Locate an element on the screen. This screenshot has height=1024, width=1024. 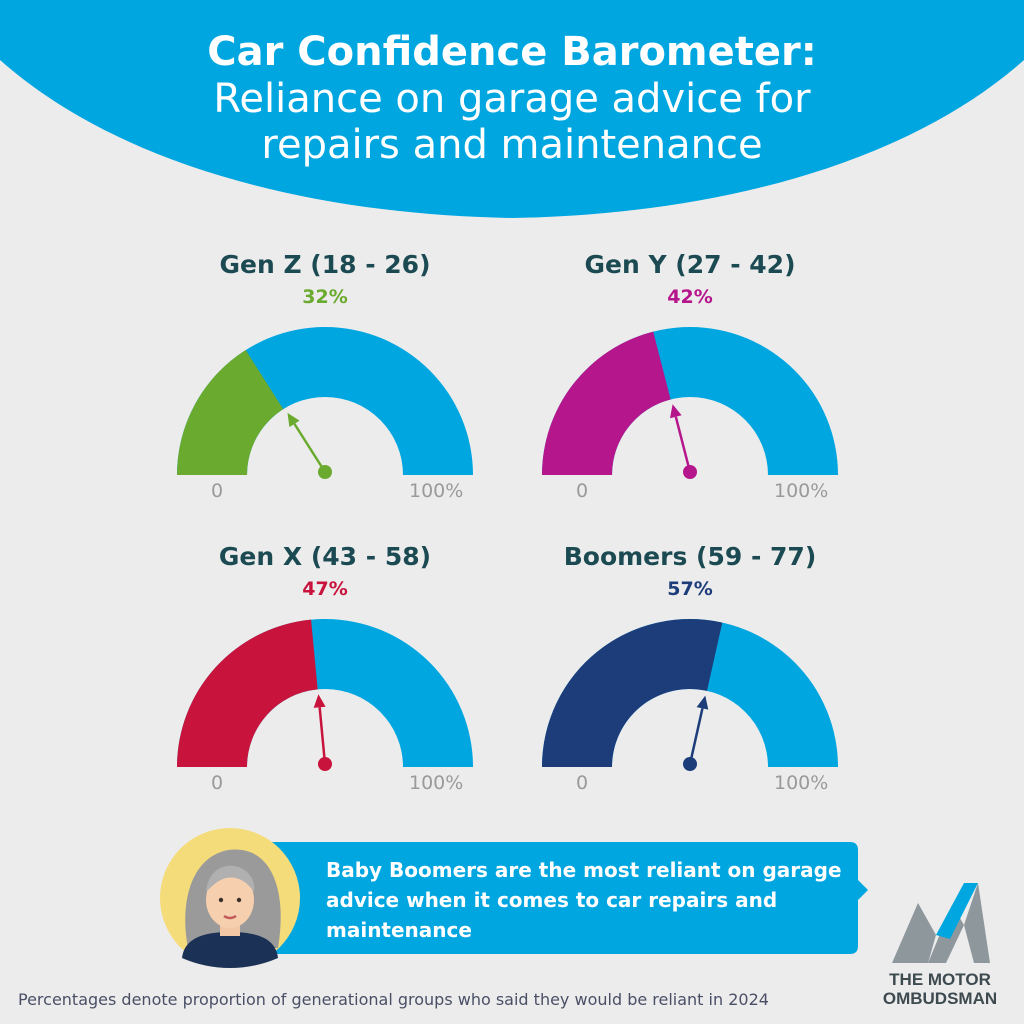
logo-line-1: THE MOTOR is located at coordinates (940, 979).